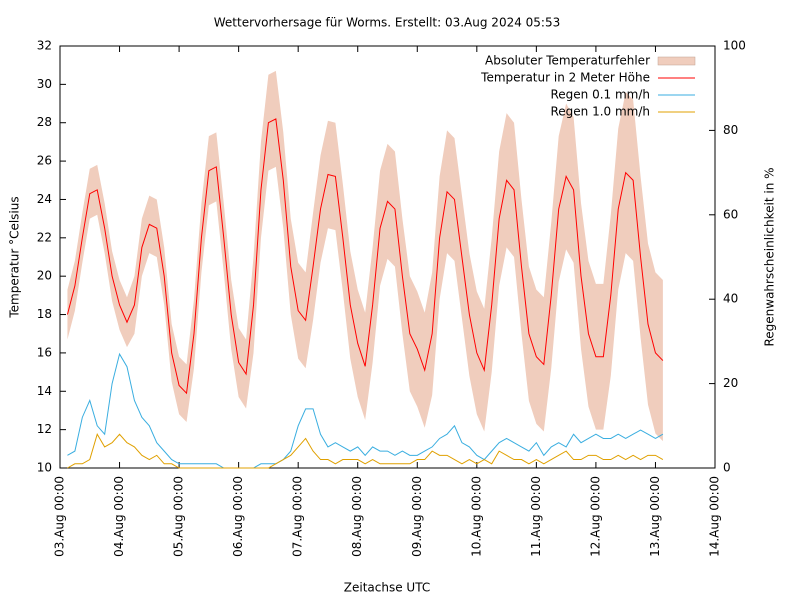 This screenshot has height=600, width=800. I want to click on x-tick-label: 10.Aug 00:00, so click(476, 516).